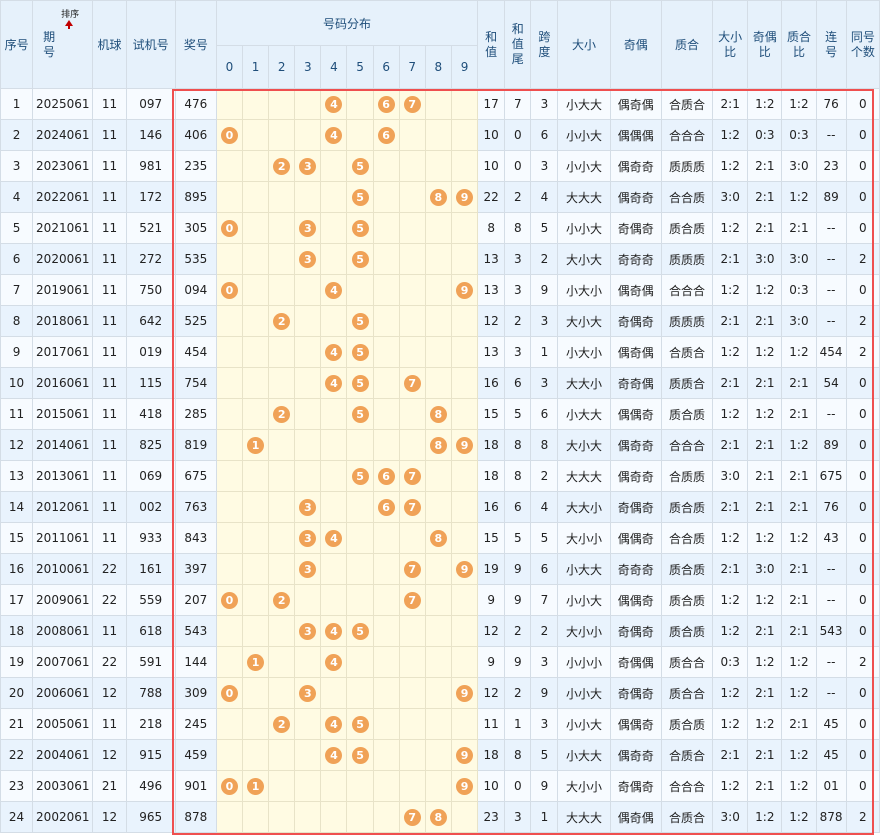 The image size is (880, 840). What do you see at coordinates (256, 445) in the screenshot?
I see `digit-ball: 1` at bounding box center [256, 445].